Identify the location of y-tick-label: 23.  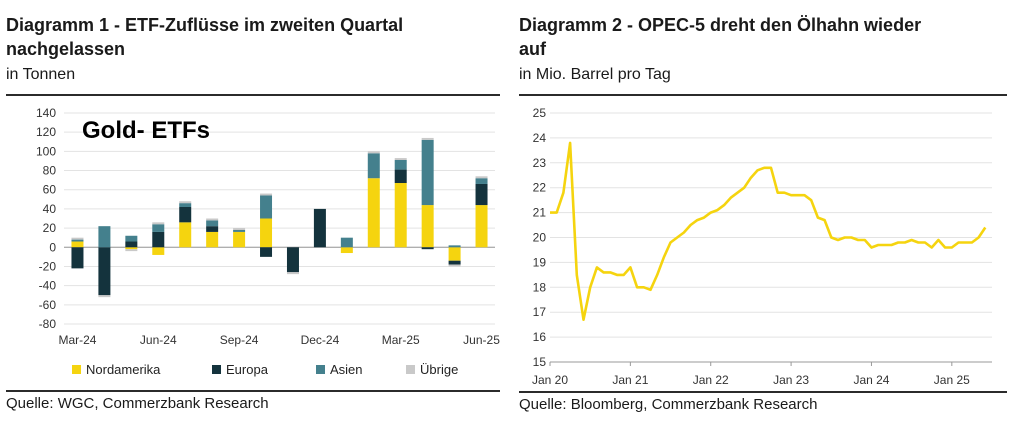
(540, 163).